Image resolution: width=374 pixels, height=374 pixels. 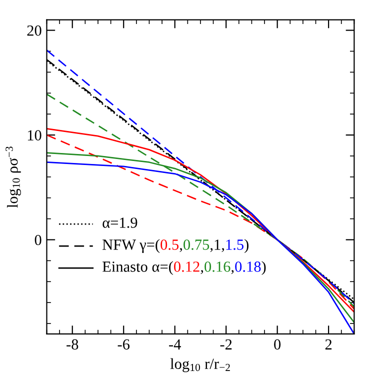 What do you see at coordinates (200, 365) in the screenshot?
I see `x-axis-title: log$_{10}$ r/r$_{−2}$` at bounding box center [200, 365].